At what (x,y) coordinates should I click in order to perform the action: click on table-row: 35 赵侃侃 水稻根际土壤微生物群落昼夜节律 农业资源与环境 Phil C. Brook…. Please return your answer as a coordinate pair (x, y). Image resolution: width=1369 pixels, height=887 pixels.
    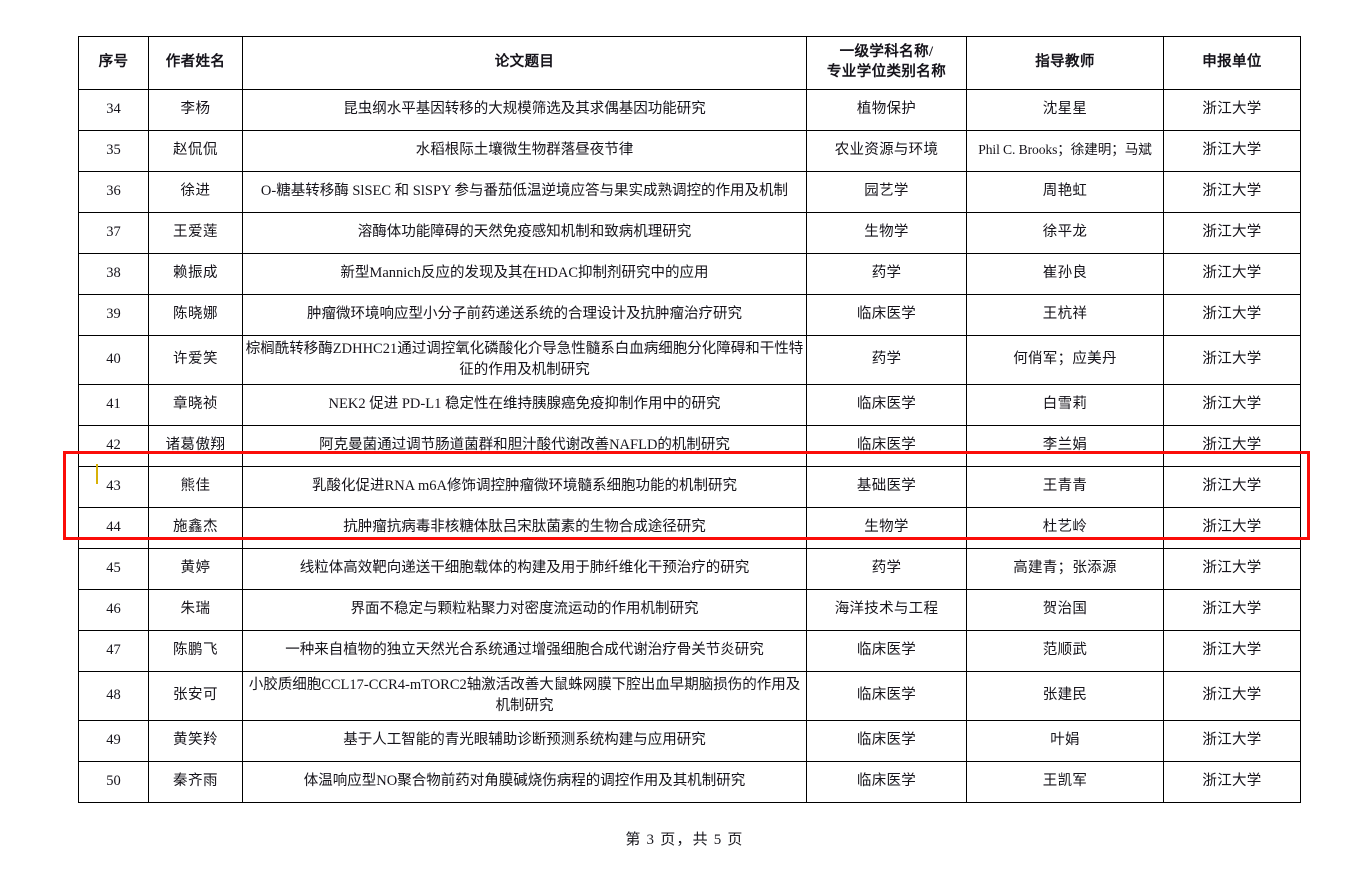
    Looking at the image, I should click on (689, 151).